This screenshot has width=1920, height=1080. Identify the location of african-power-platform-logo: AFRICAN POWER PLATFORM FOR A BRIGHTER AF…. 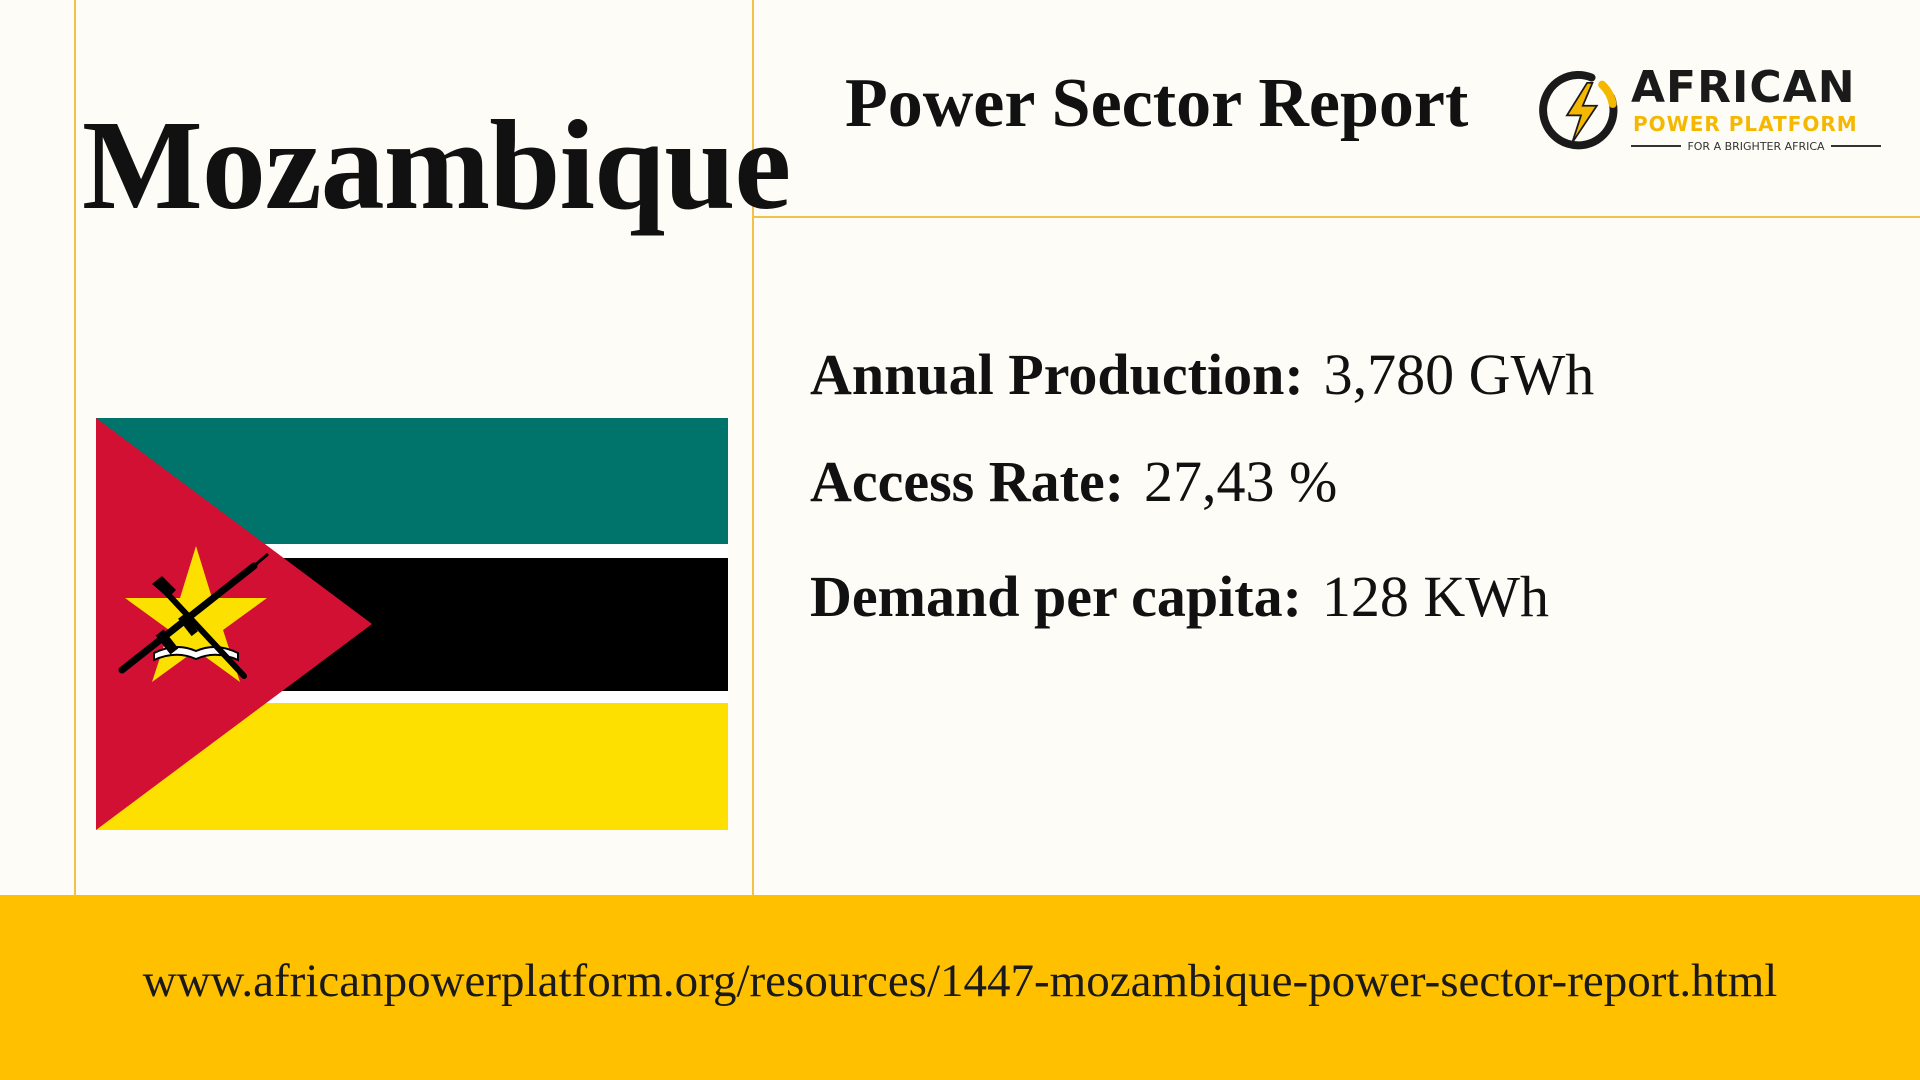
(1711, 112).